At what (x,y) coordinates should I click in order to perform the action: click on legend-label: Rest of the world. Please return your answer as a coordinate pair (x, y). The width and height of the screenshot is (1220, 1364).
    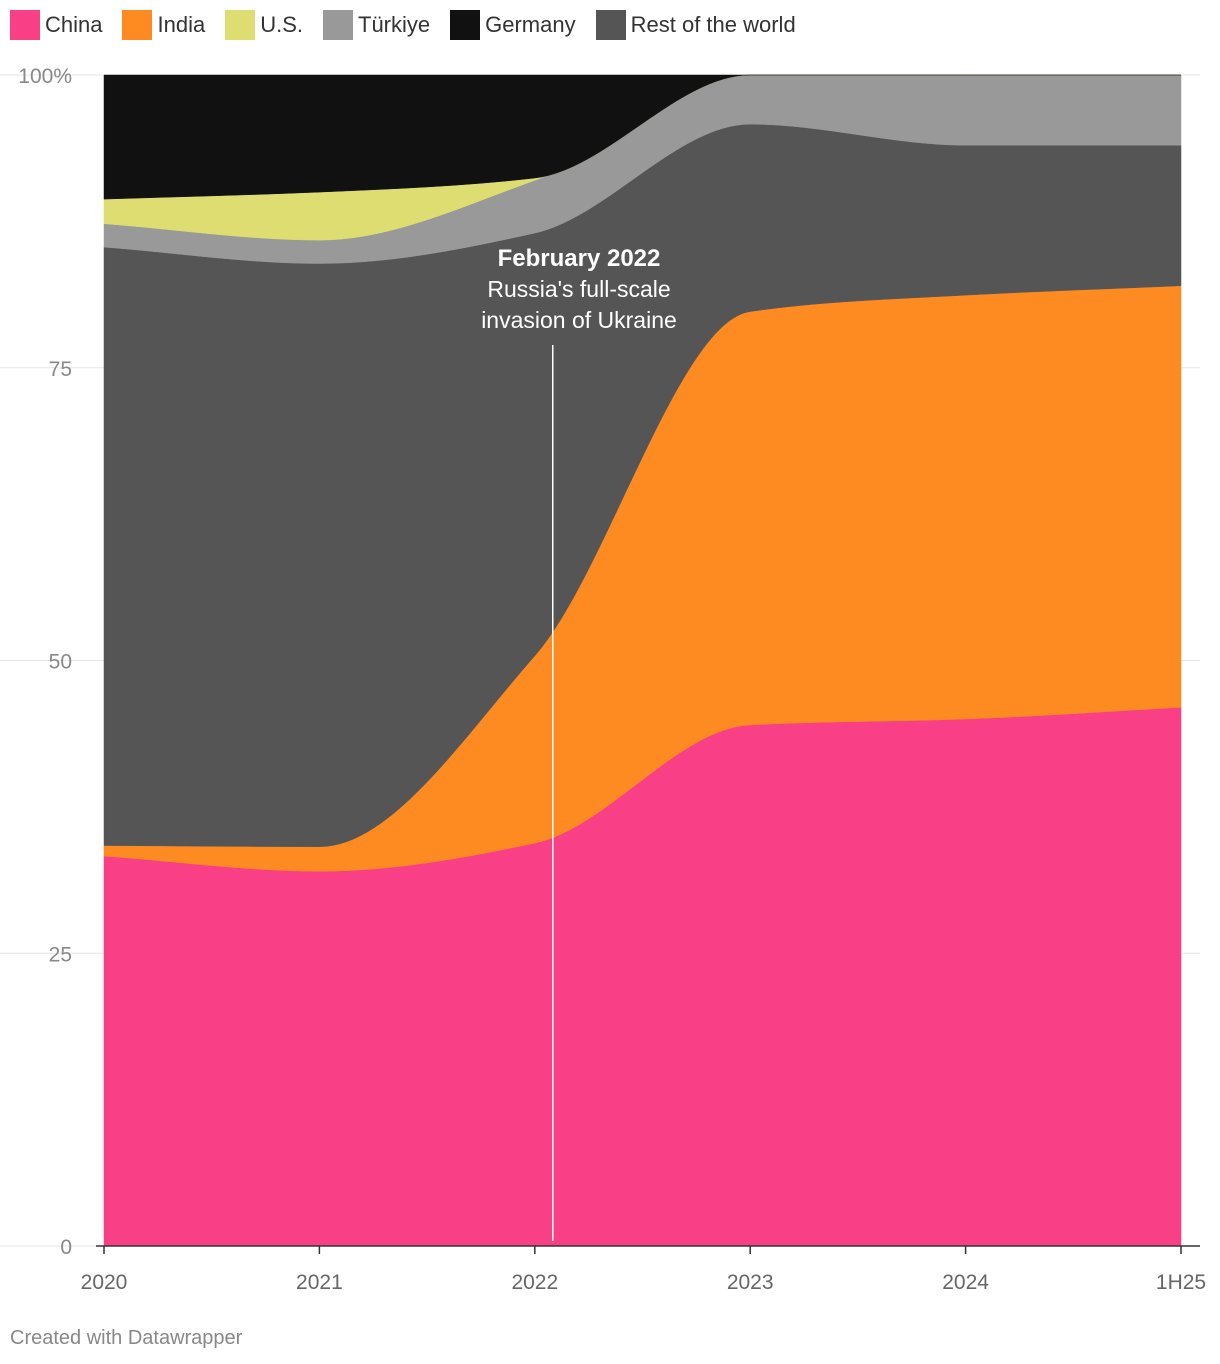
    Looking at the image, I should click on (713, 24).